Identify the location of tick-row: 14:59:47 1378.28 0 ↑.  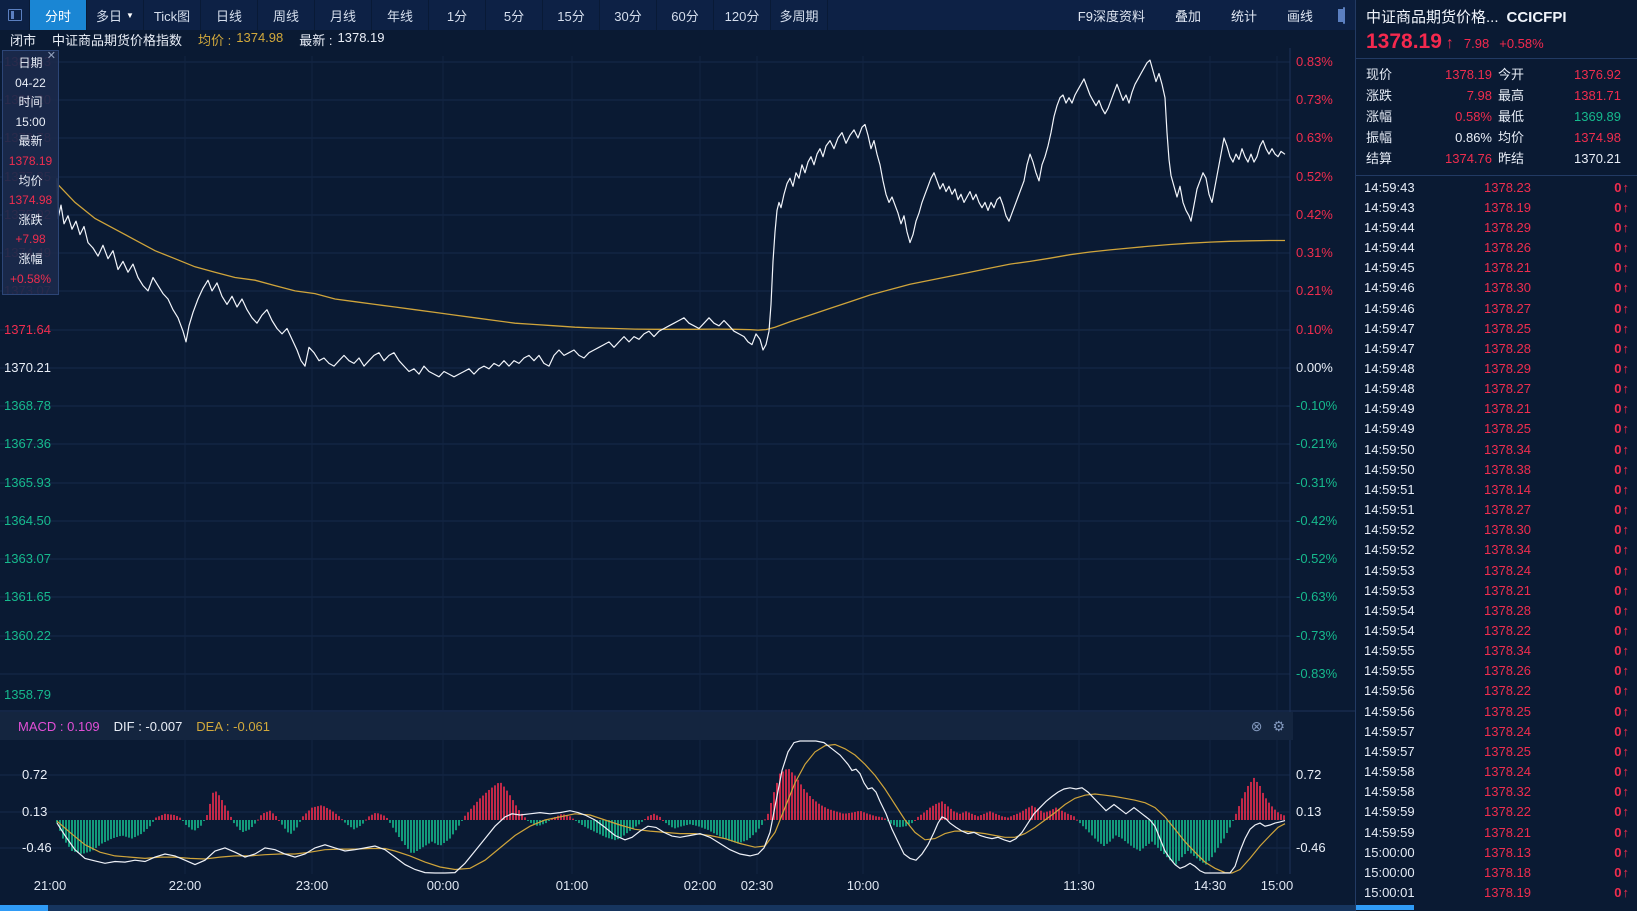
(1496, 348).